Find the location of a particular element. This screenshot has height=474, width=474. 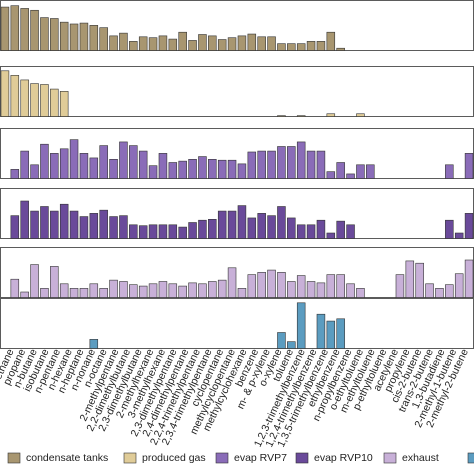

panel-frame is located at coordinates (237, 323).